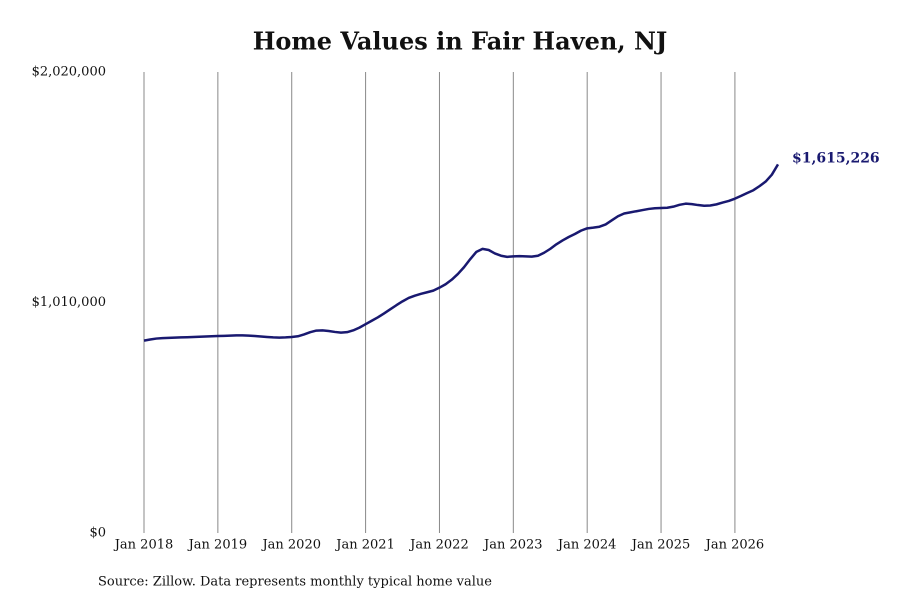 This screenshot has width=900, height=600. What do you see at coordinates (97, 533) in the screenshot?
I see `y-tick-label: $0` at bounding box center [97, 533].